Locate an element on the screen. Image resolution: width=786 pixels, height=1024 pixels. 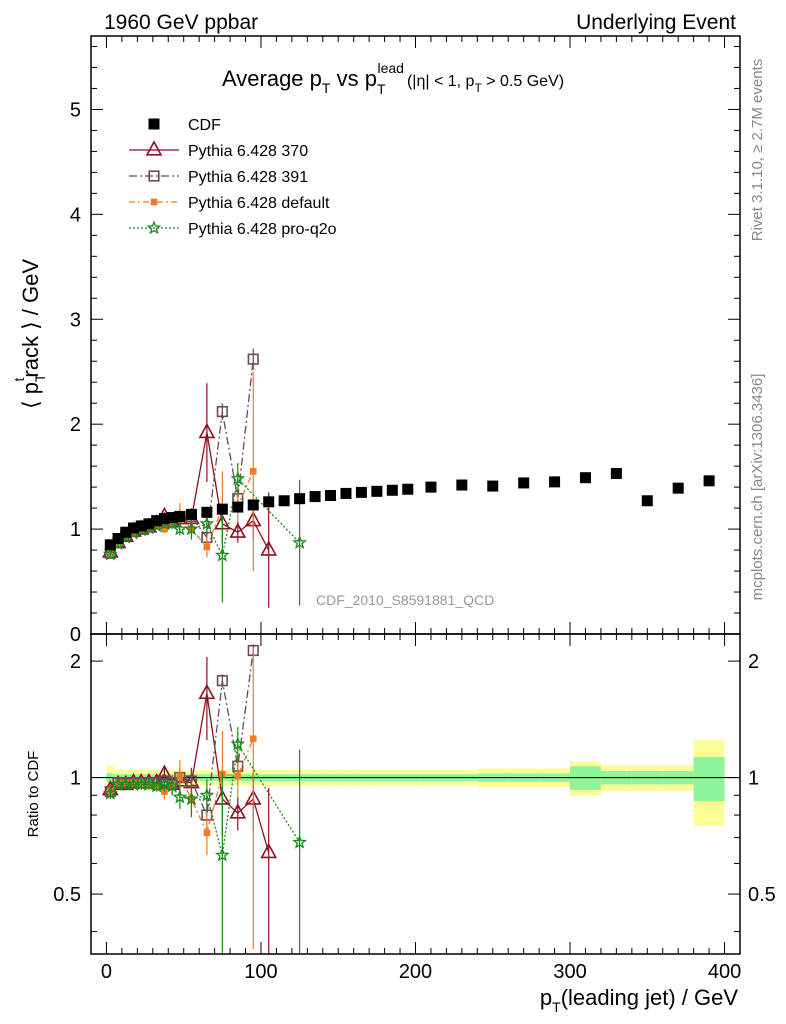
main-point-p391 is located at coordinates (222, 411).